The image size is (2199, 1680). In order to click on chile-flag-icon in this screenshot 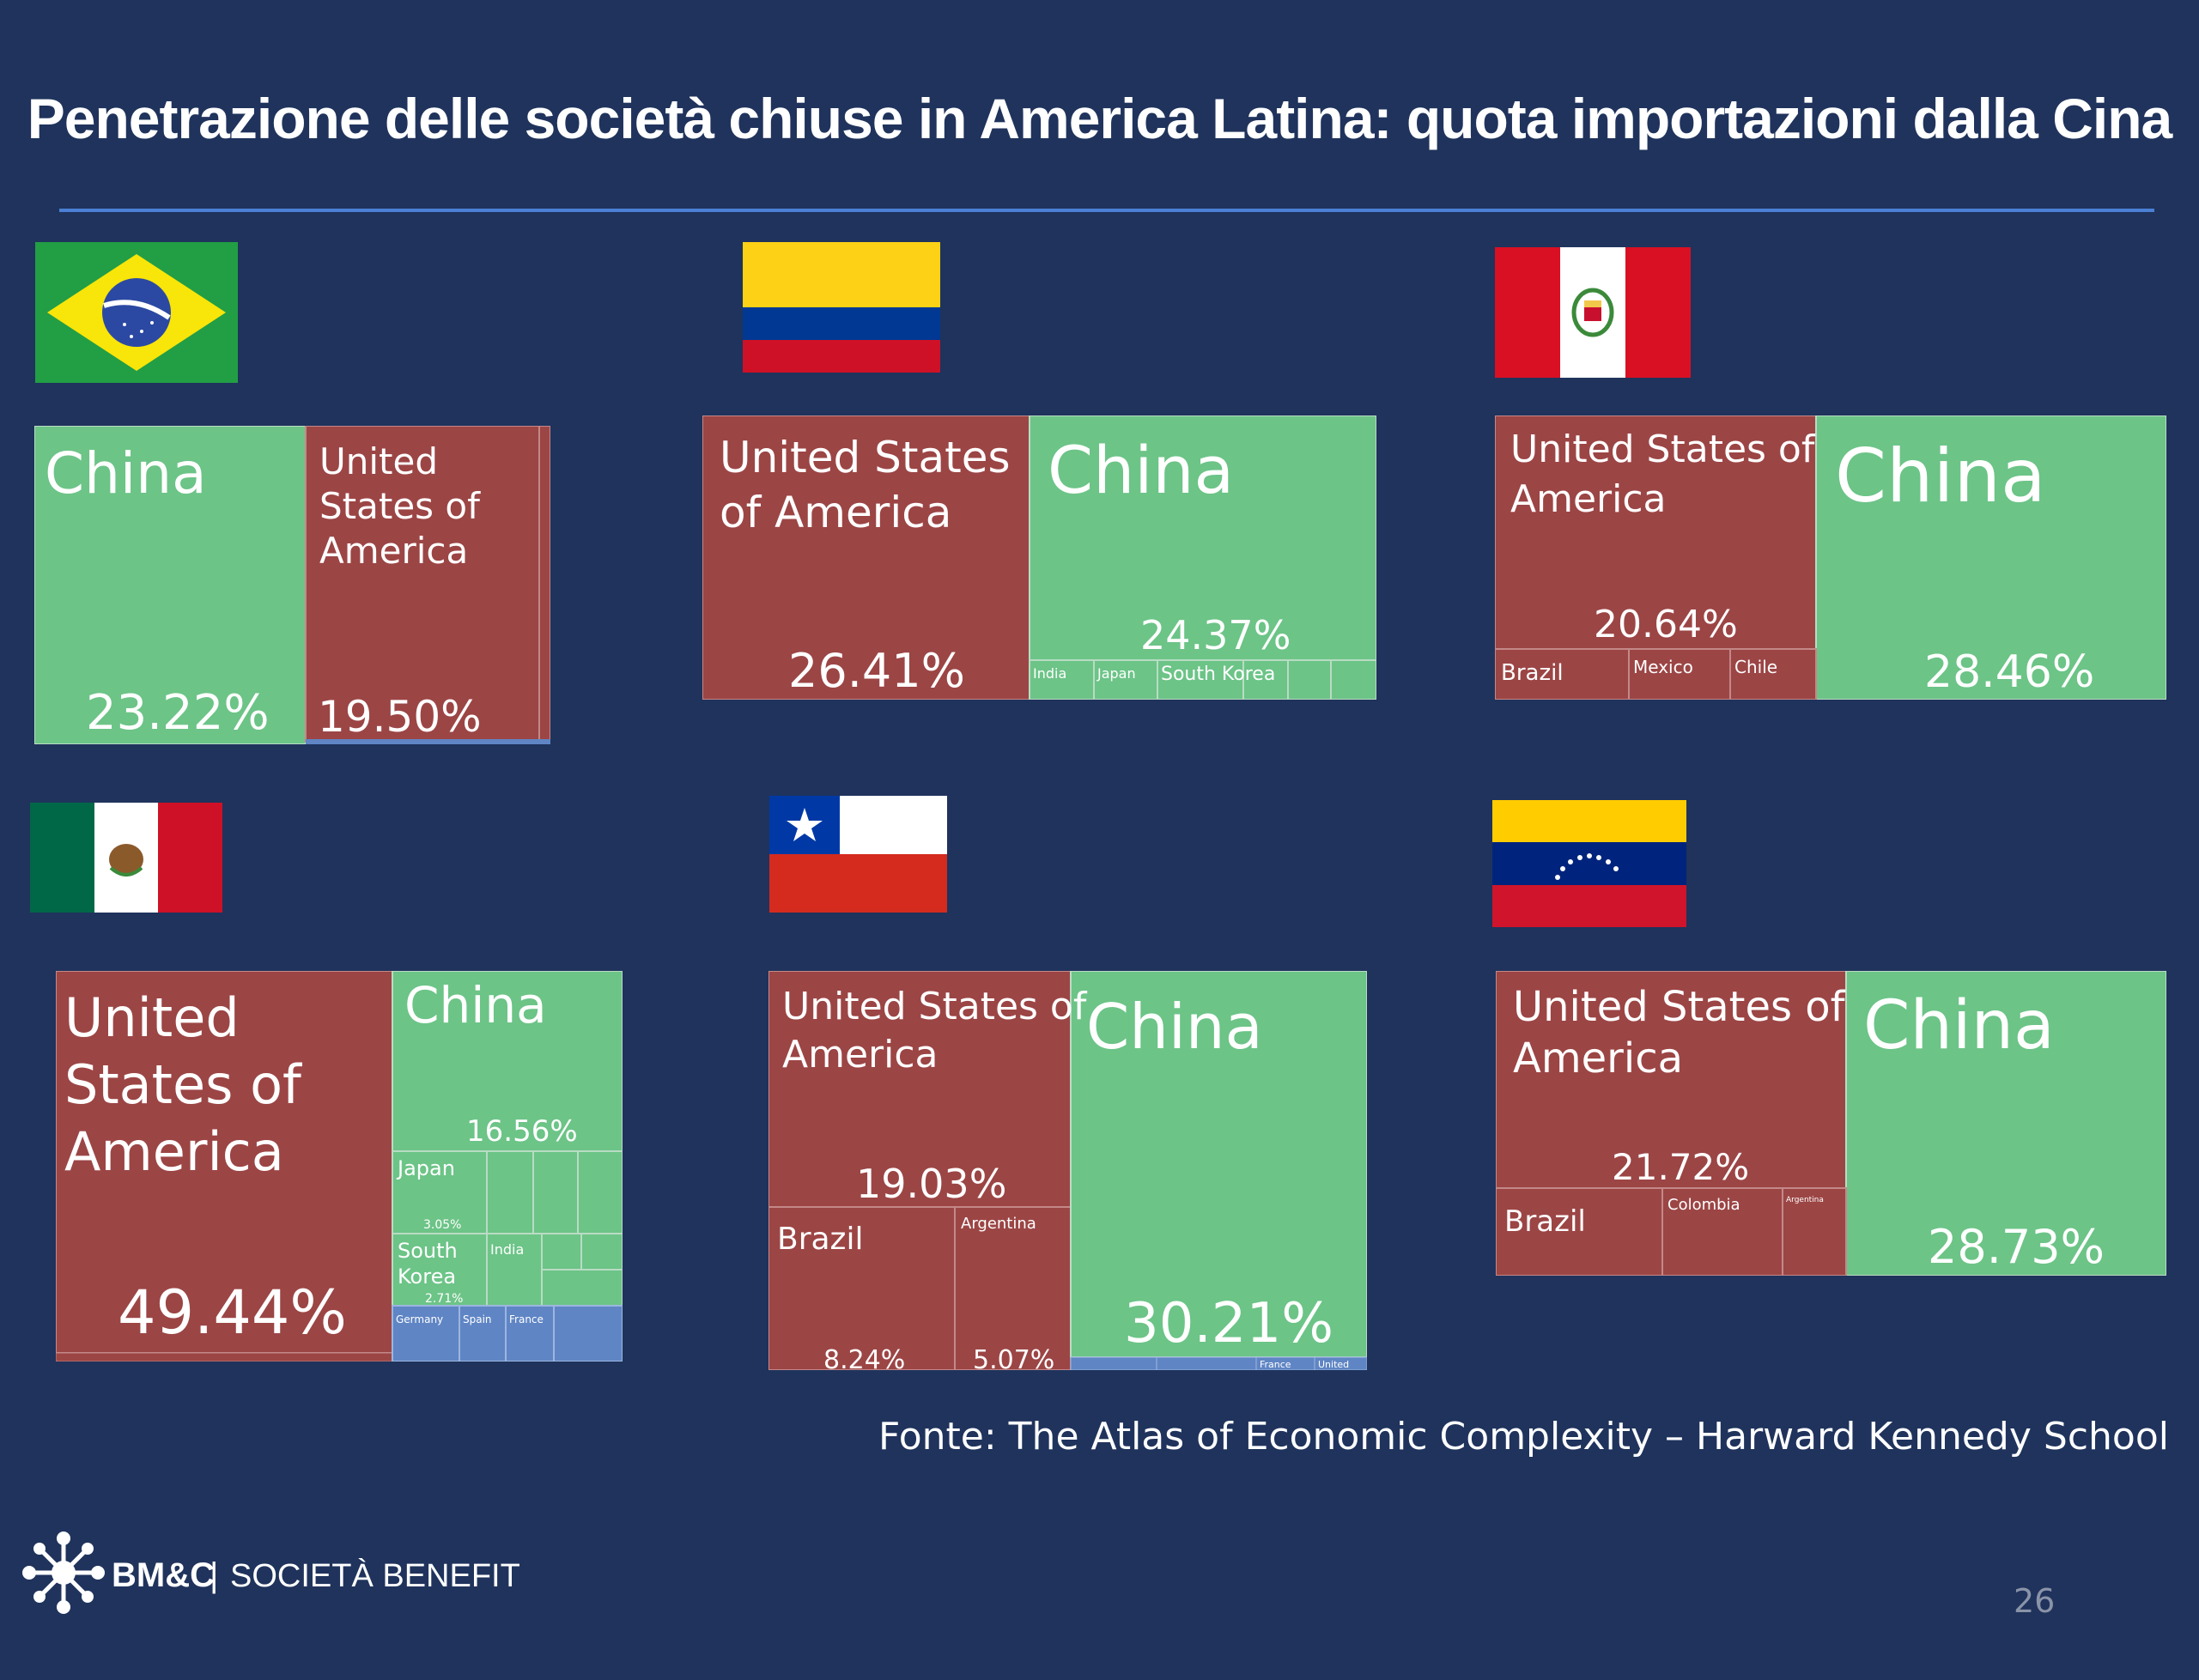, I will do `click(858, 855)`.